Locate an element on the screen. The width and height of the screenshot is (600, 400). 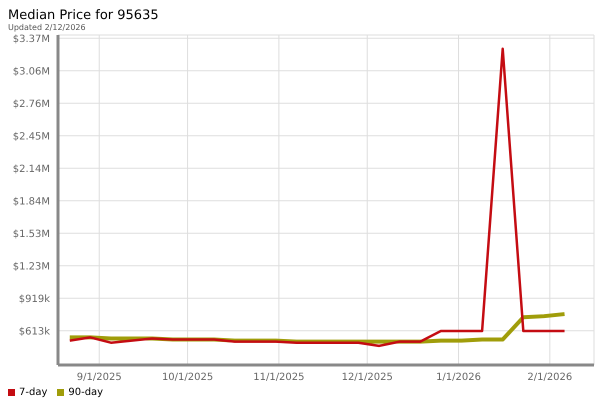
chart-subtitle: Updated 2/12/2026 is located at coordinates (47, 28).